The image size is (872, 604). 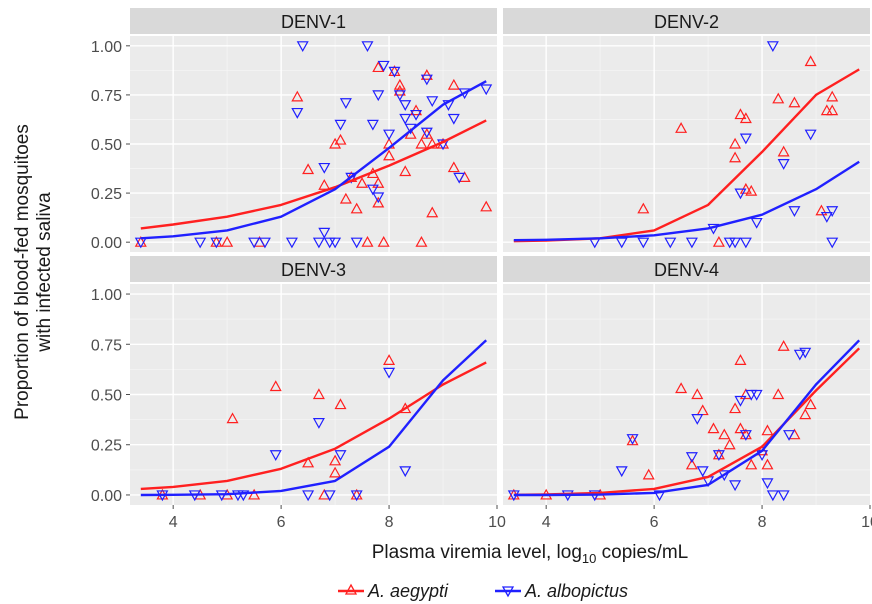 What do you see at coordinates (106, 96) in the screenshot?
I see `y-tick-label: 0.75` at bounding box center [106, 96].